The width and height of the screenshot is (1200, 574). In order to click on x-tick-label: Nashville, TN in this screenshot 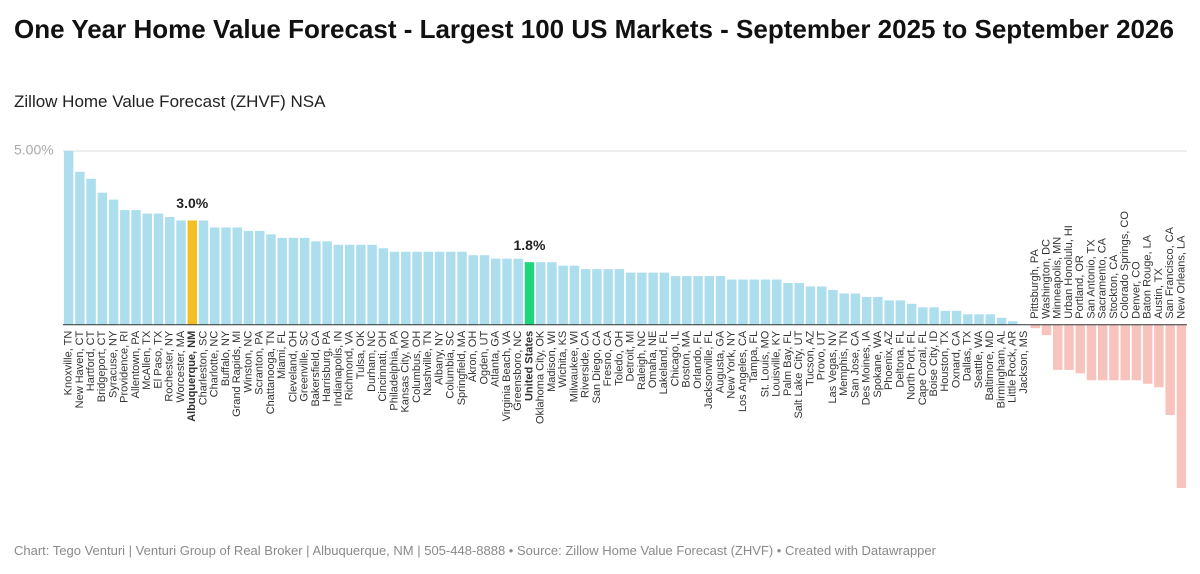, I will do `click(428, 363)`.